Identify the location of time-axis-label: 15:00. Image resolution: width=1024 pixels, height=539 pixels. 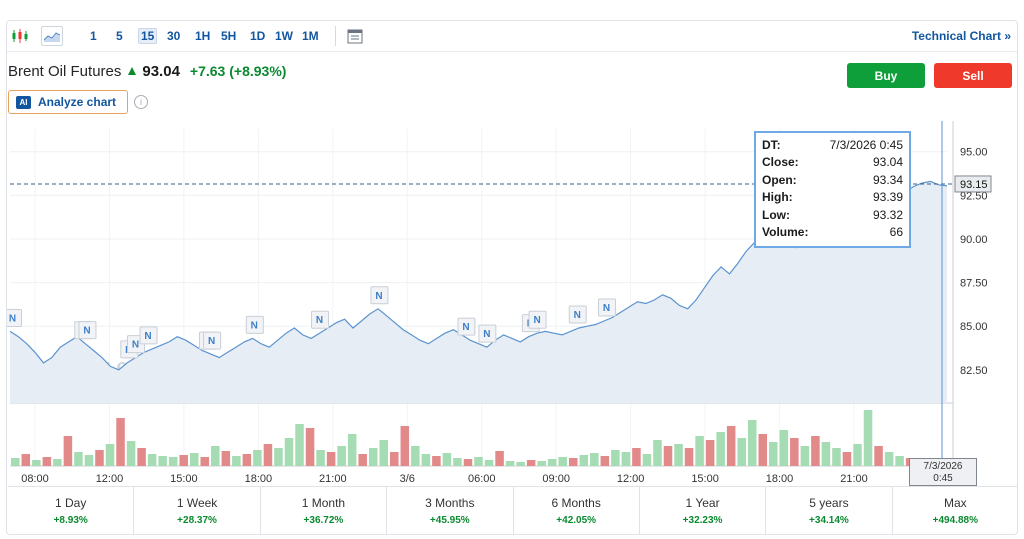
(705, 479).